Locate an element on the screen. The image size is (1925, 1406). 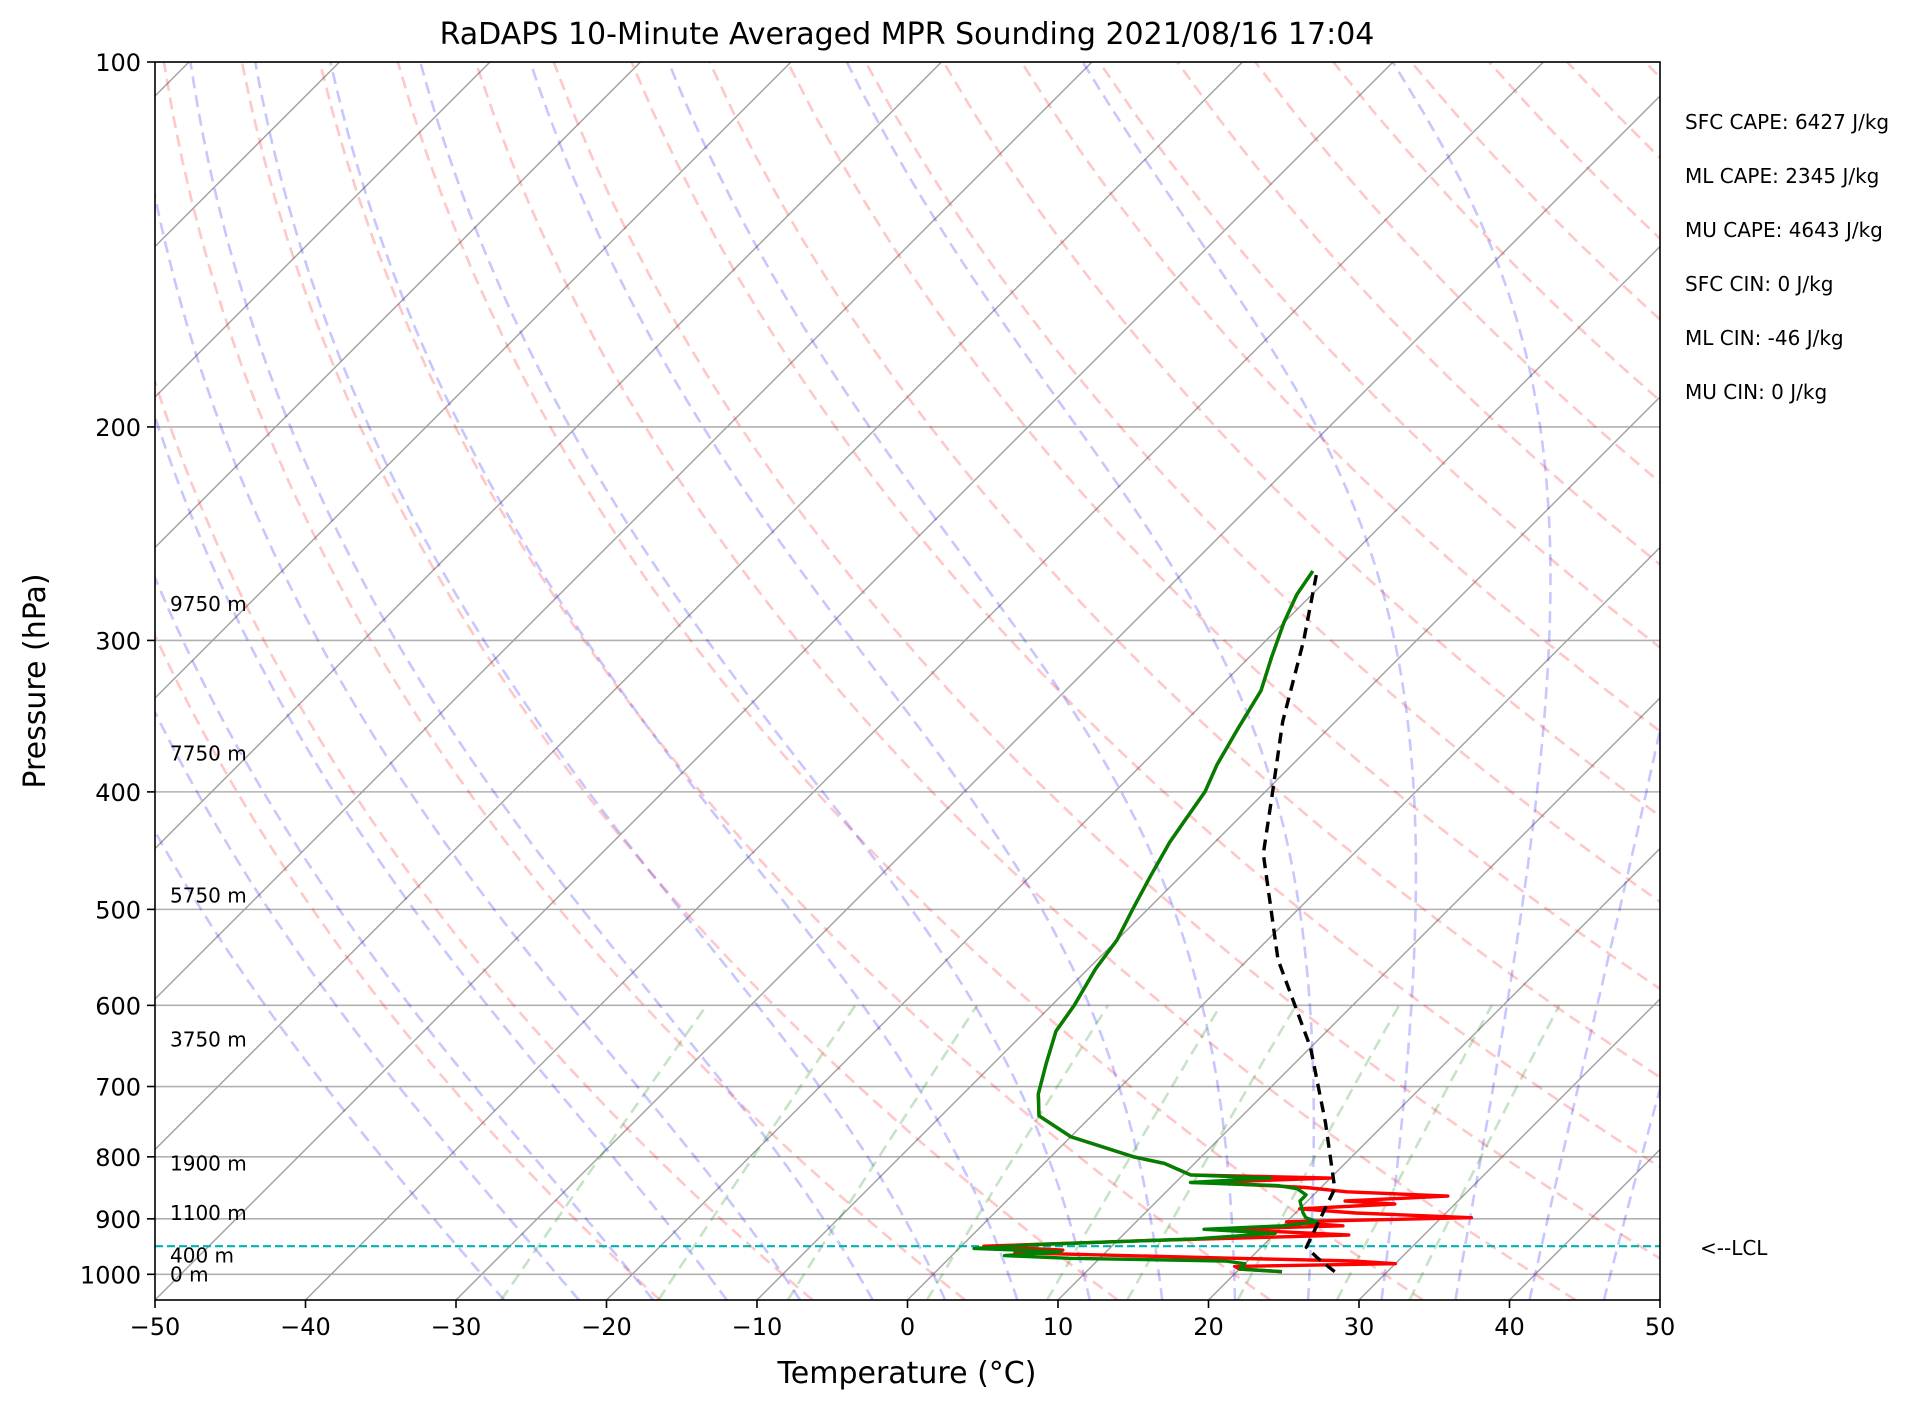
x-tick-label: 10 is located at coordinates (1058, 1327).